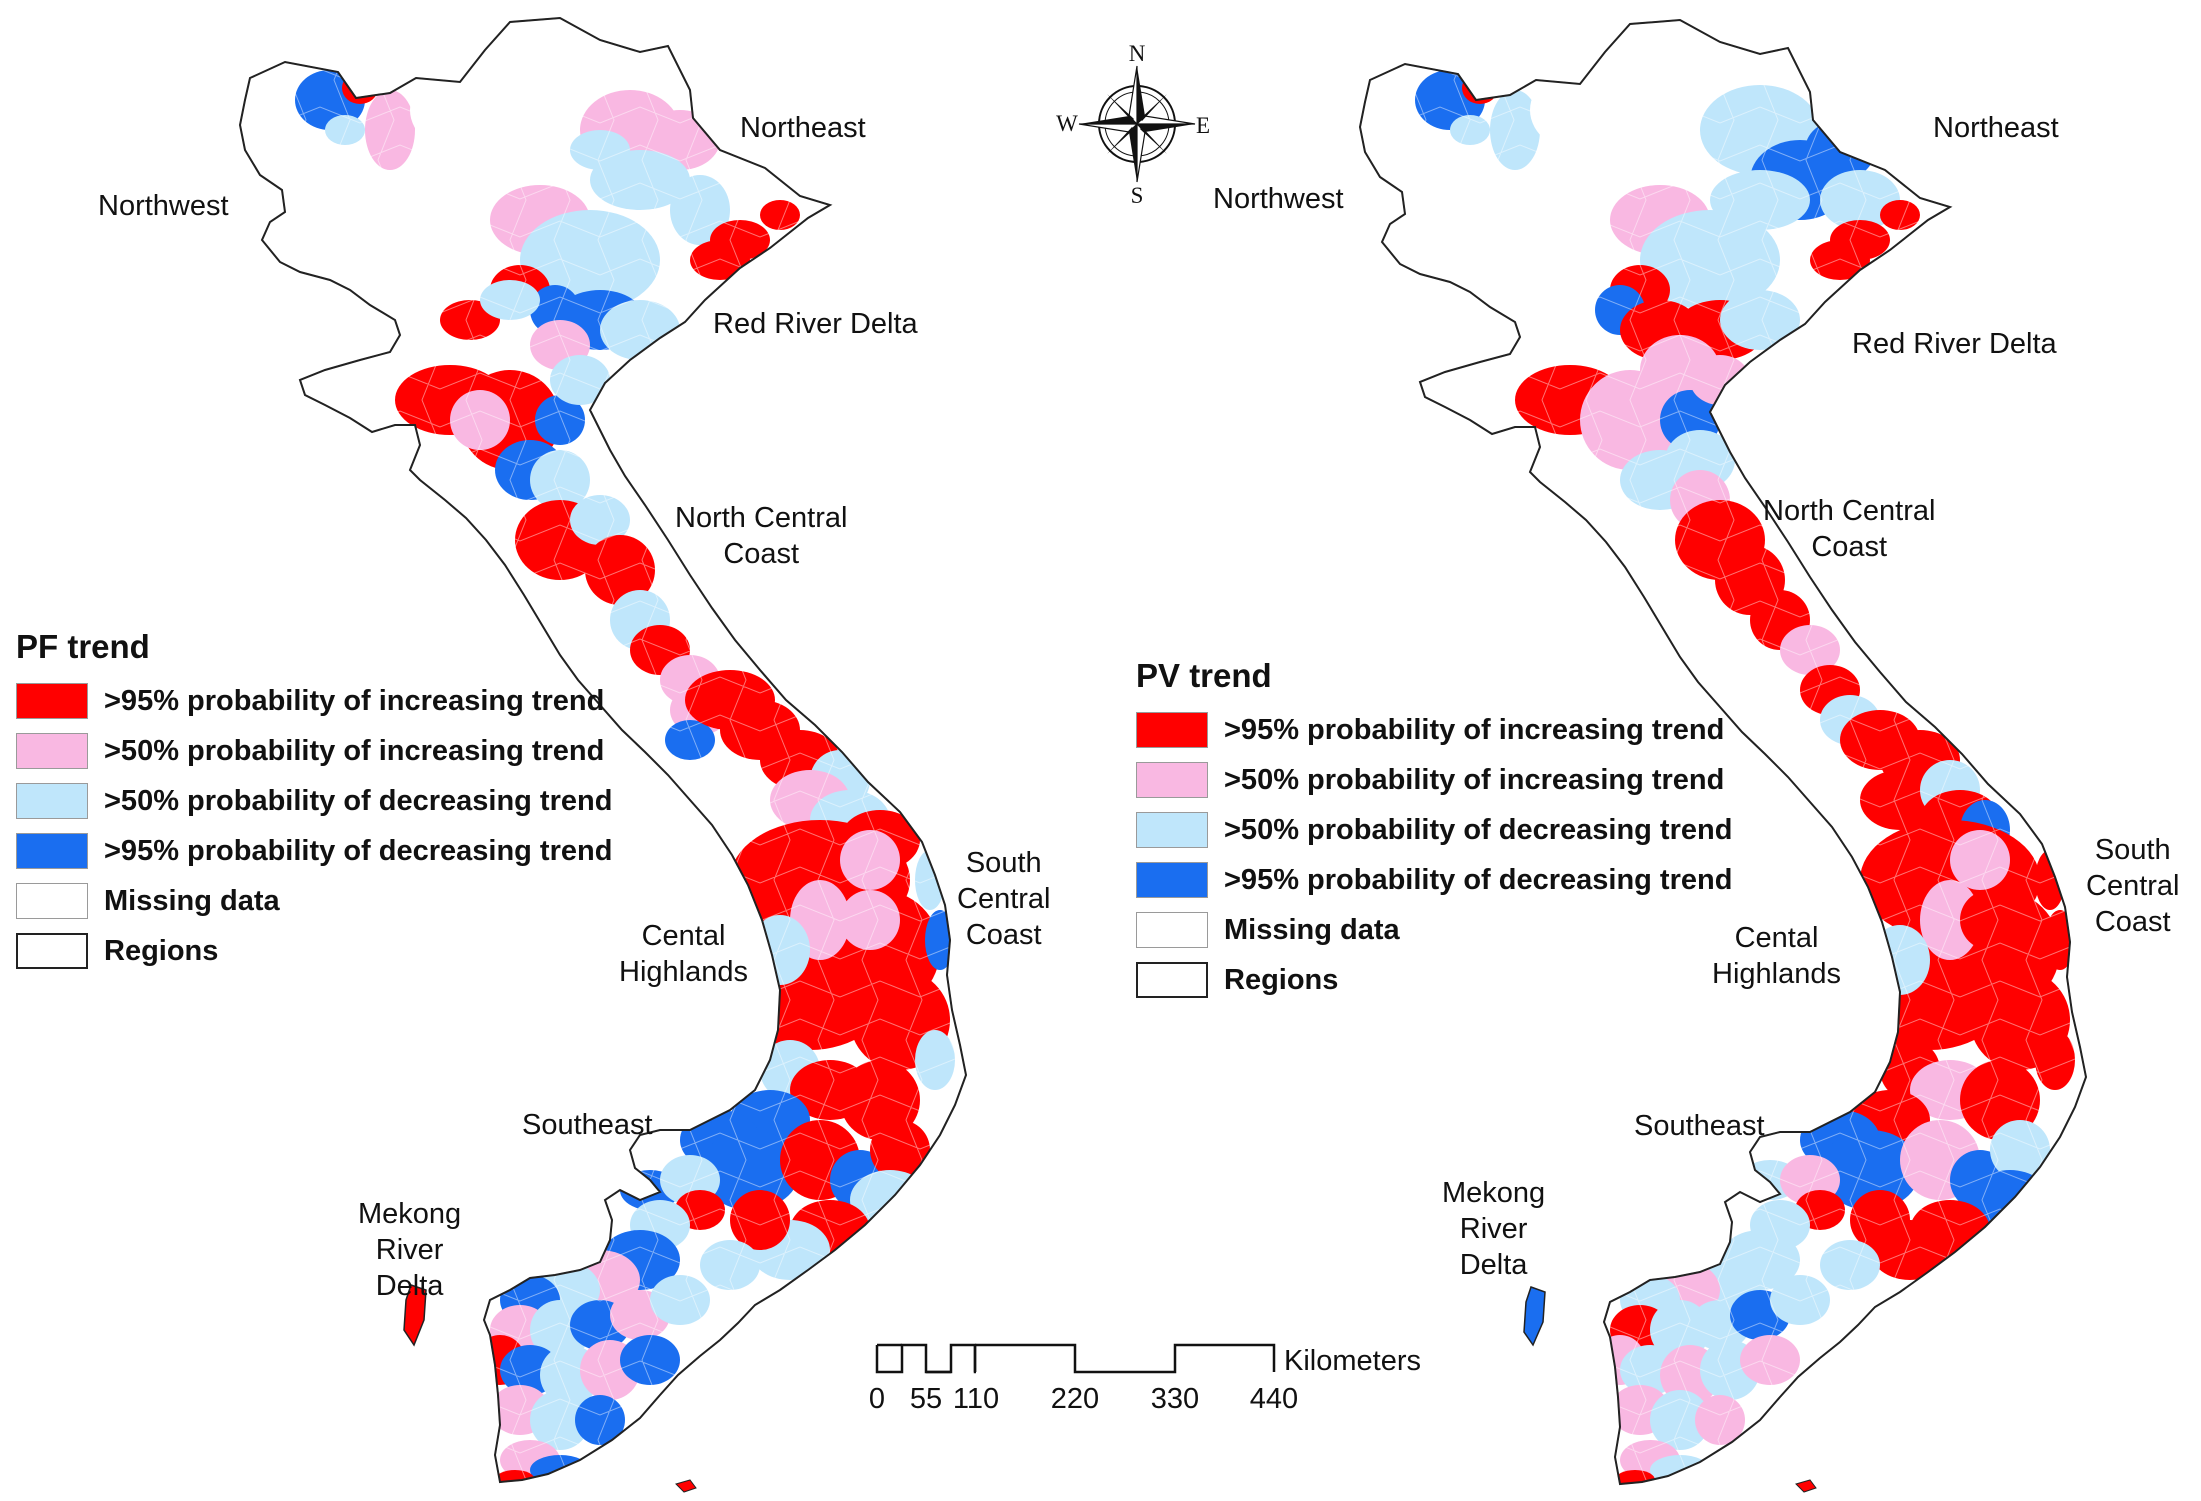 The width and height of the screenshot is (2201, 1501). What do you see at coordinates (1067, 123) in the screenshot?
I see `compass-west-label: W` at bounding box center [1067, 123].